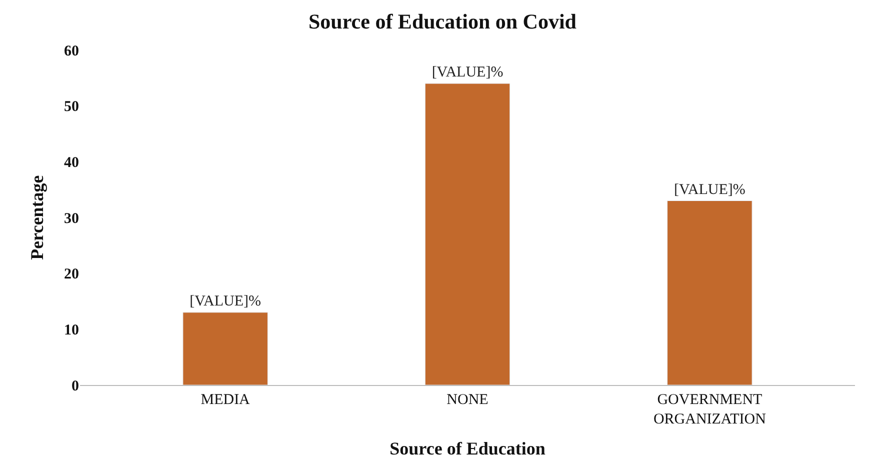 This screenshot has width=885, height=467. I want to click on y-axis-title: Percentage, so click(37, 217).